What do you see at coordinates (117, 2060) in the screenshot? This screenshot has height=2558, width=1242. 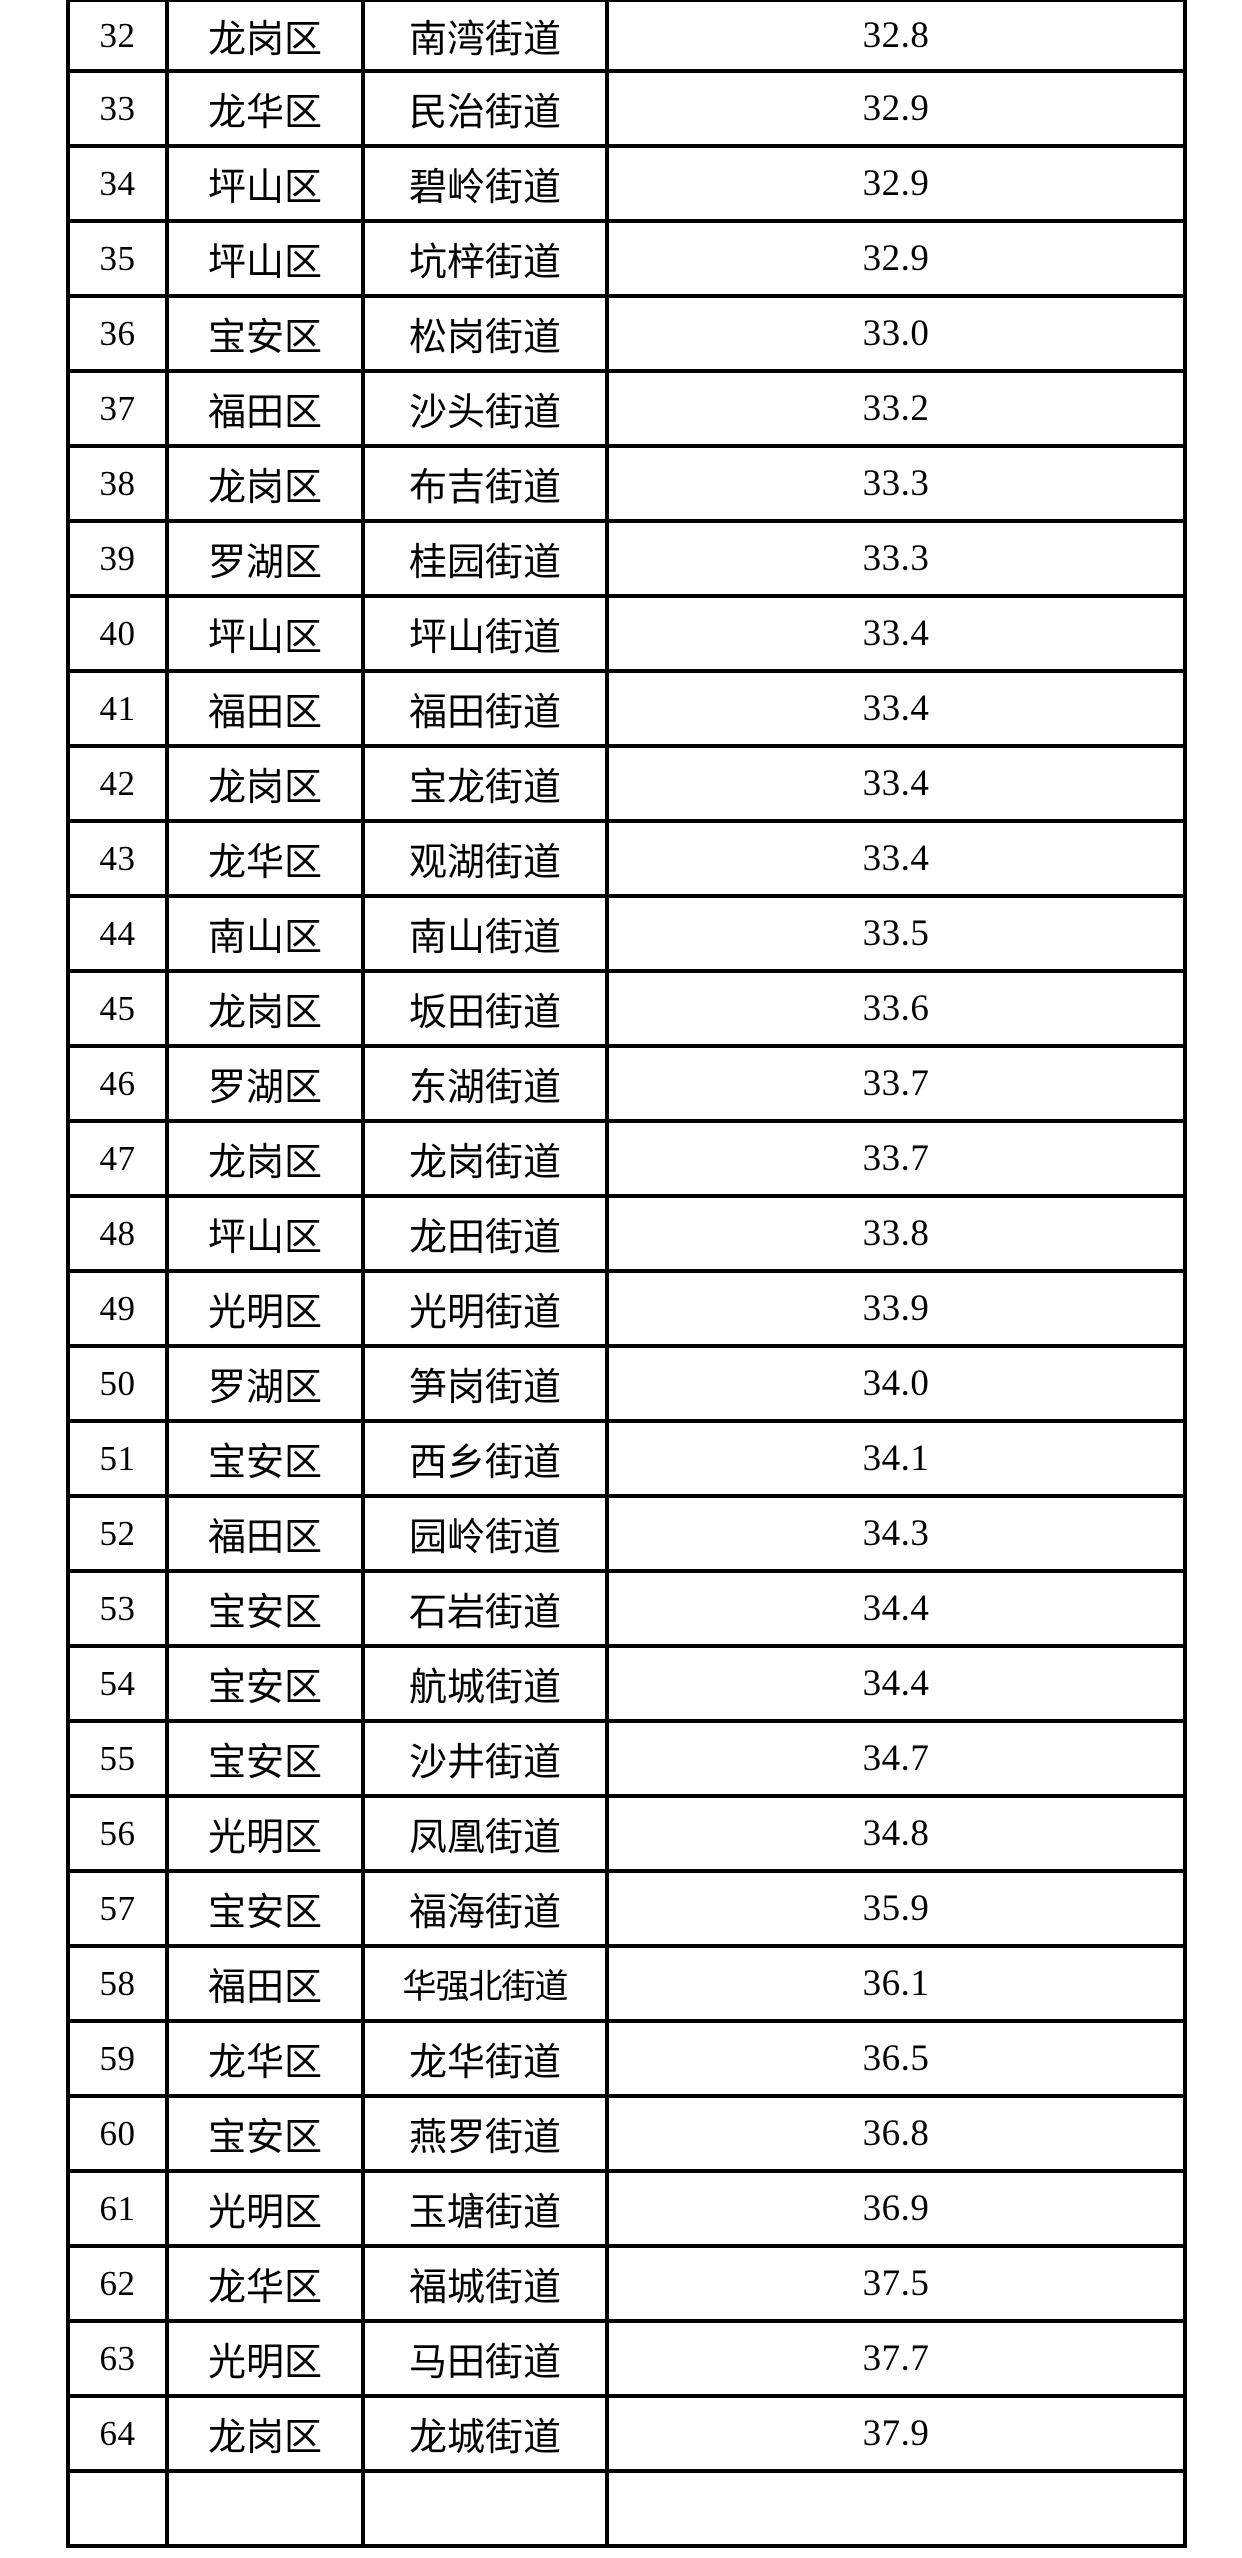 I see `cell-row-index: 59` at bounding box center [117, 2060].